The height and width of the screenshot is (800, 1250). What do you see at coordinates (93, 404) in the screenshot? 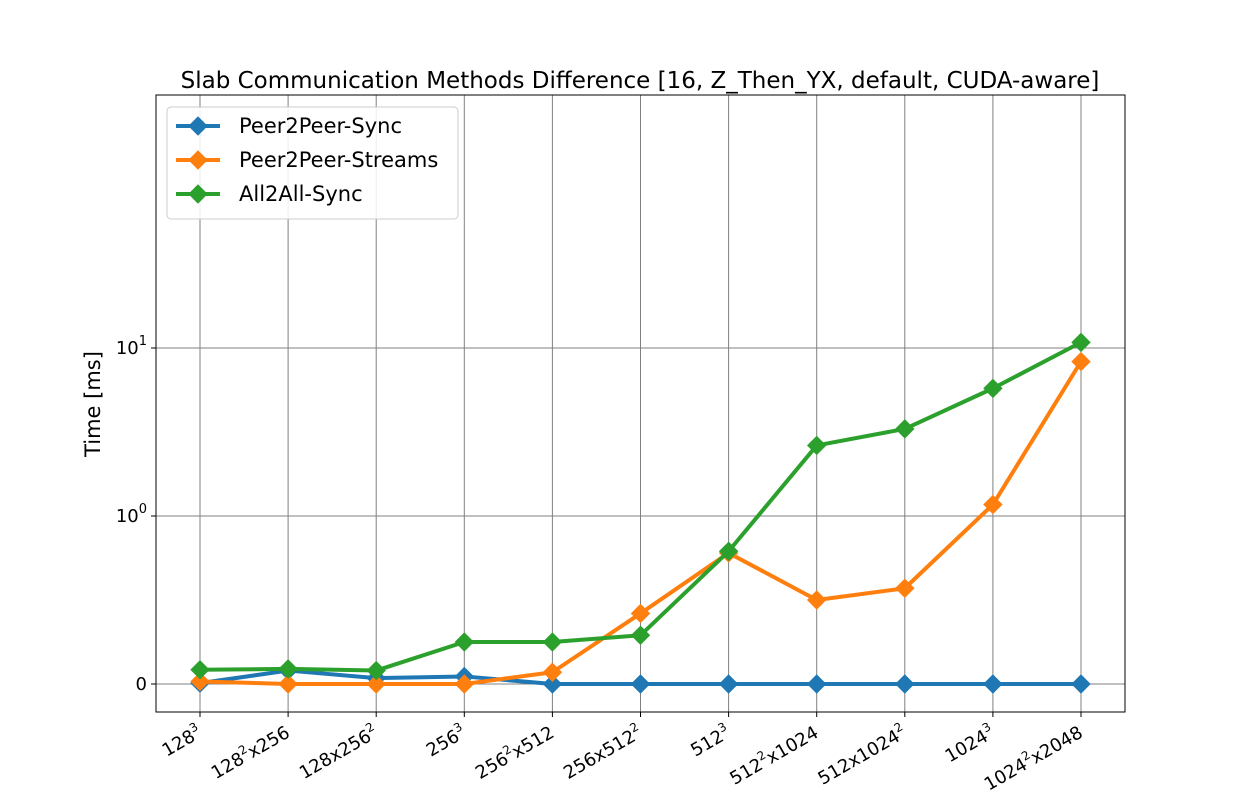
I see `y-axis-label: Time [ms]` at bounding box center [93, 404].